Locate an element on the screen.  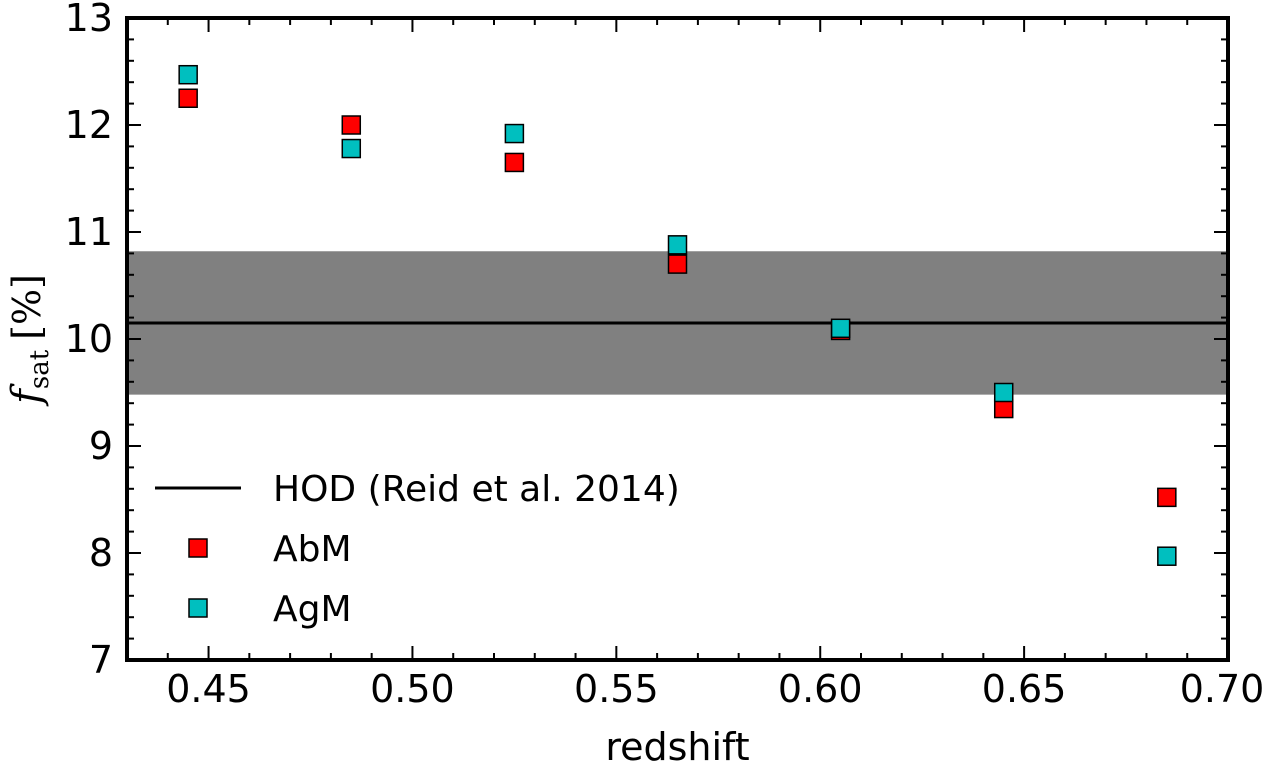
x-tick-label: 0.45 is located at coordinates (208, 689).